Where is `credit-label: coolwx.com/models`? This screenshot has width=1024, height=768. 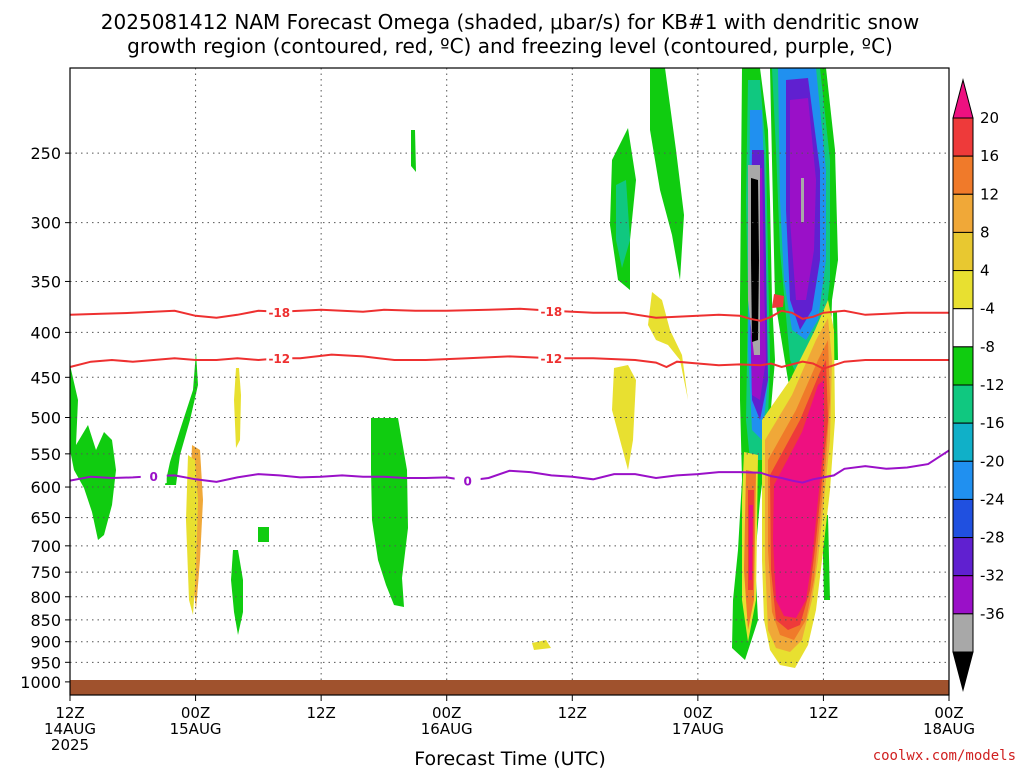
credit-label: coolwx.com/models is located at coordinates (944, 756).